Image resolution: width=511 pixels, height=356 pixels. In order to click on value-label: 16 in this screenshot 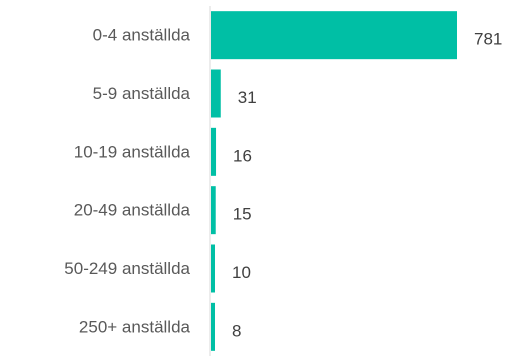, I will do `click(242, 155)`.